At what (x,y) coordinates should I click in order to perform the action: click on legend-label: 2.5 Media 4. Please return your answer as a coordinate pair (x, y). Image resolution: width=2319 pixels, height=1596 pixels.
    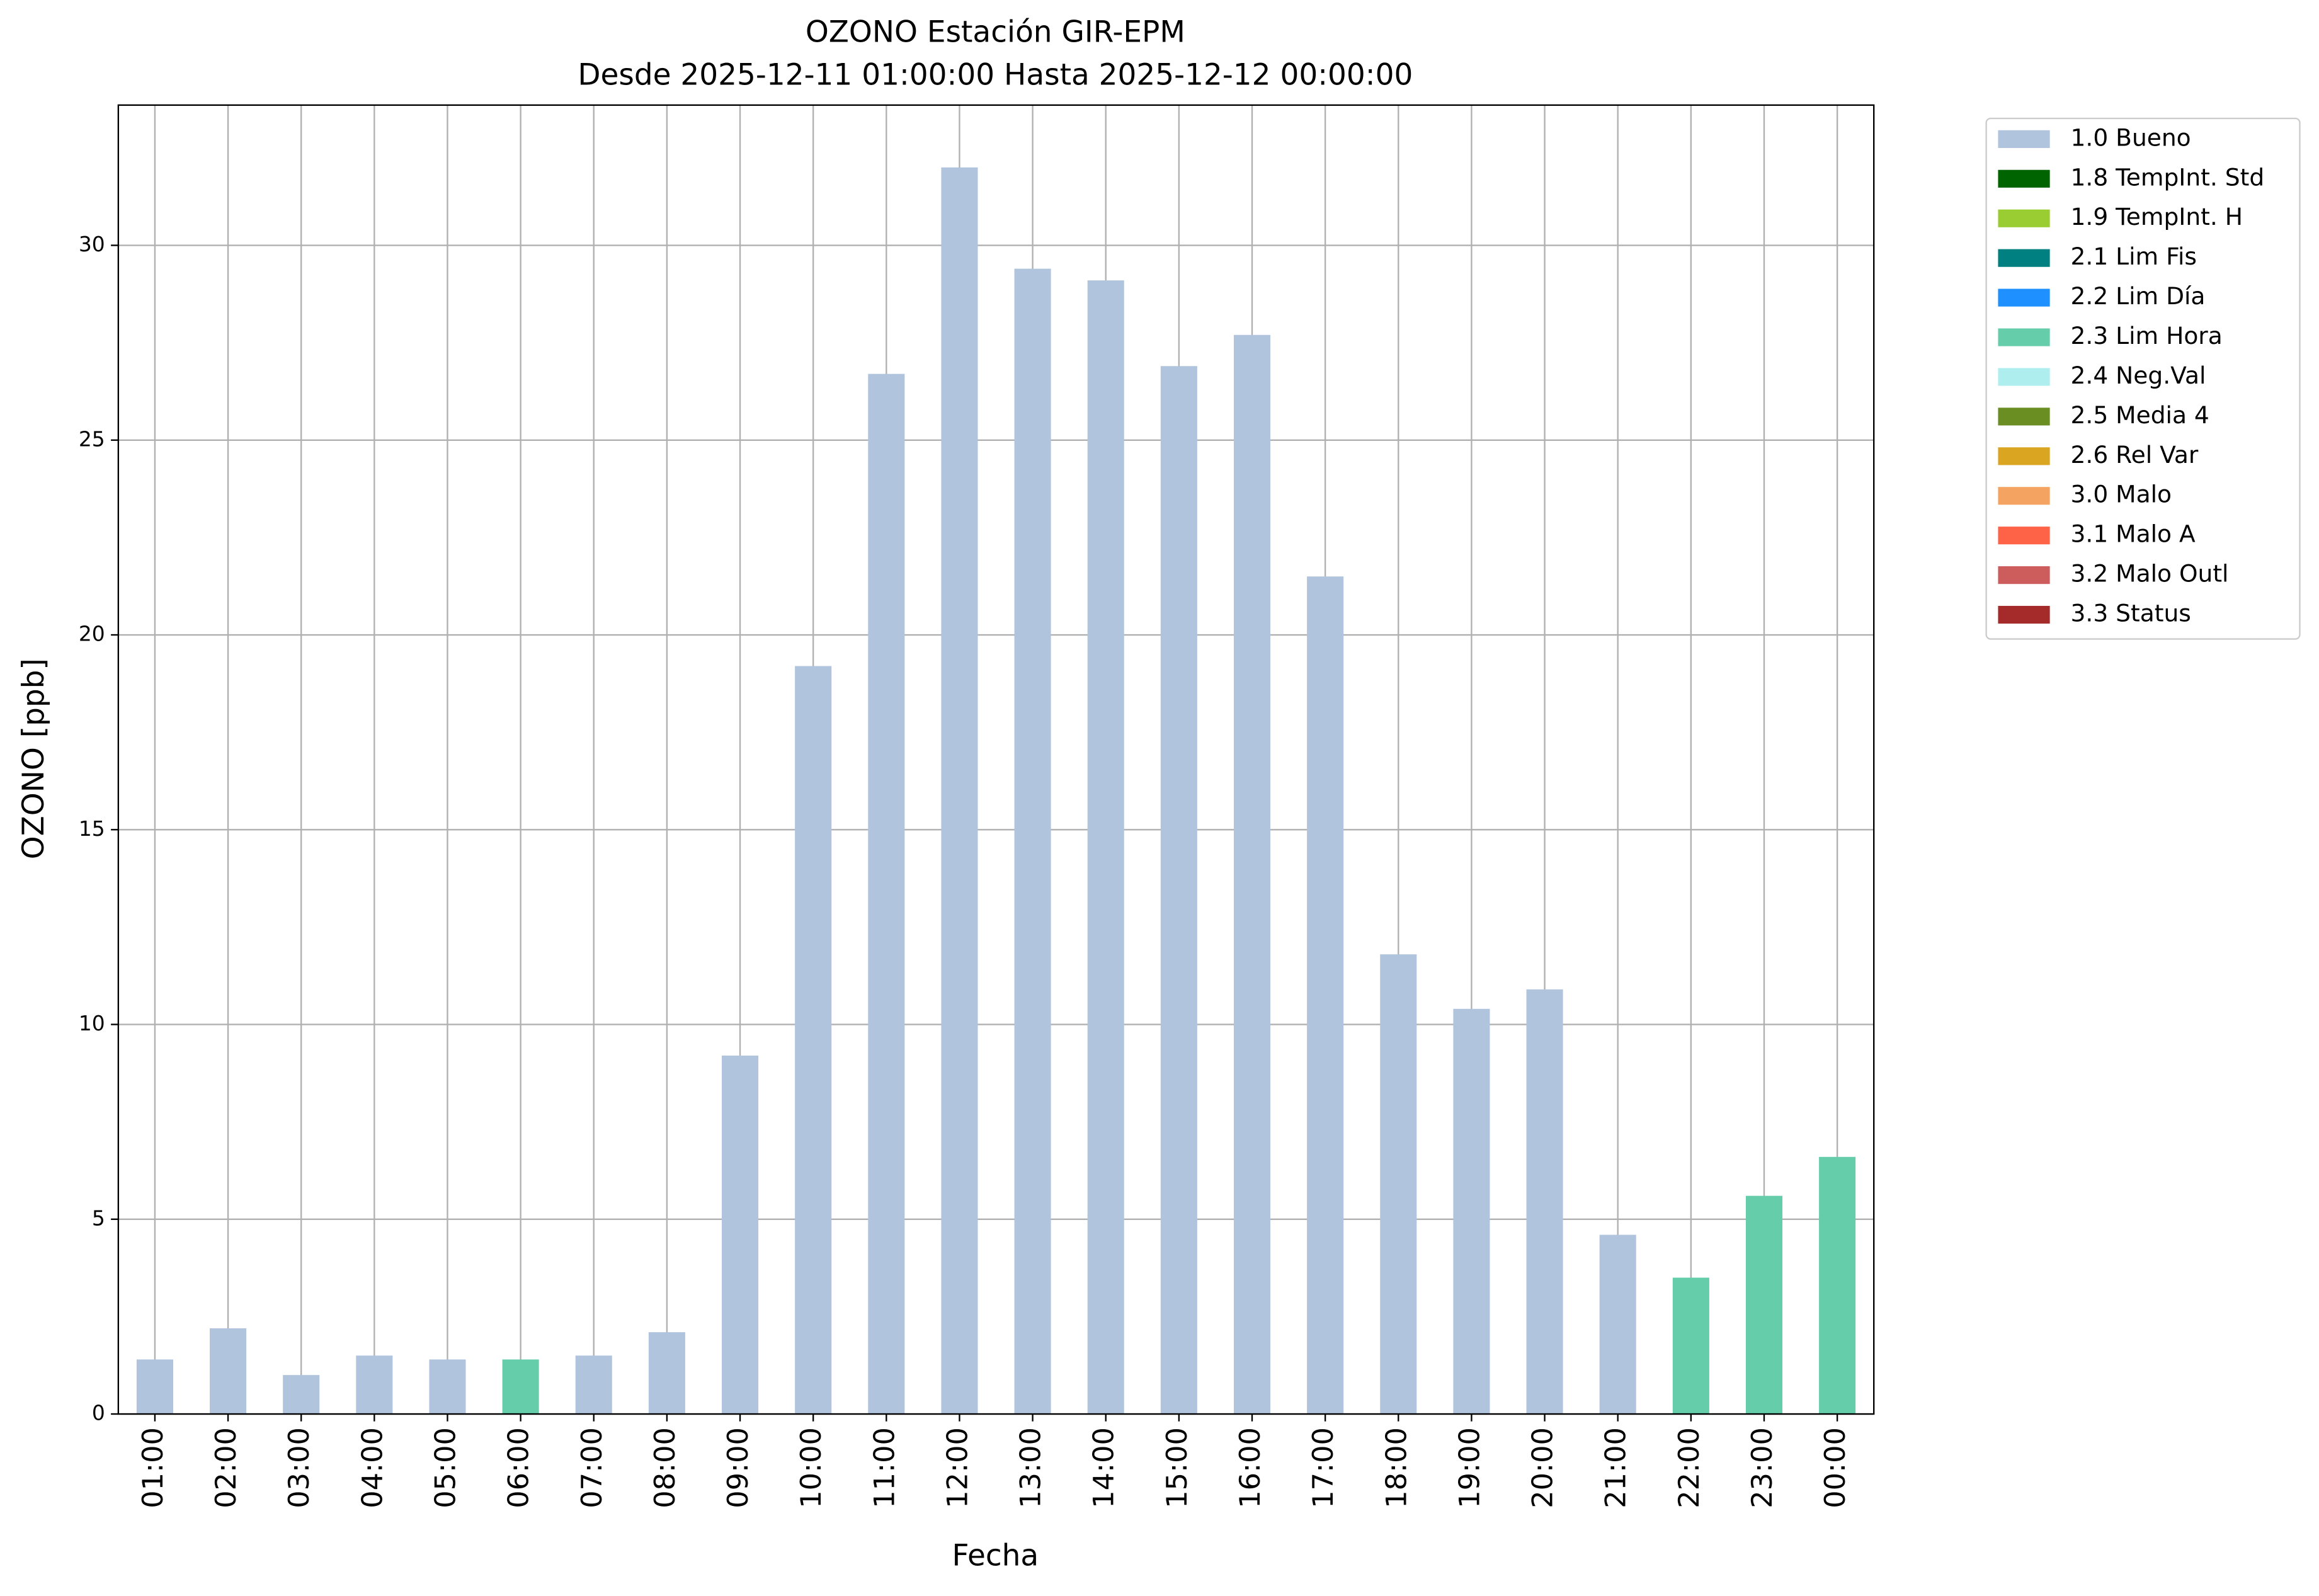
    Looking at the image, I should click on (2140, 415).